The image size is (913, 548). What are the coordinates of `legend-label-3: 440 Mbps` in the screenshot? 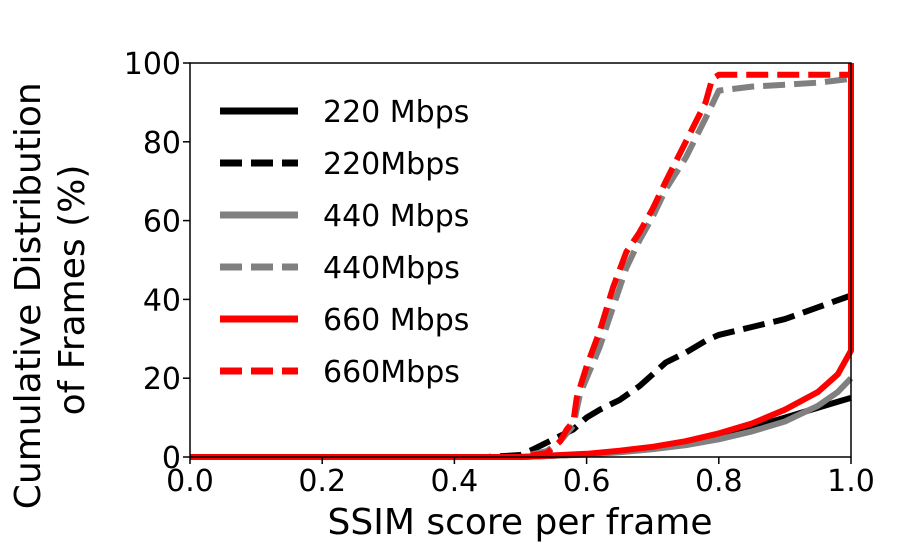 It's located at (396, 216).